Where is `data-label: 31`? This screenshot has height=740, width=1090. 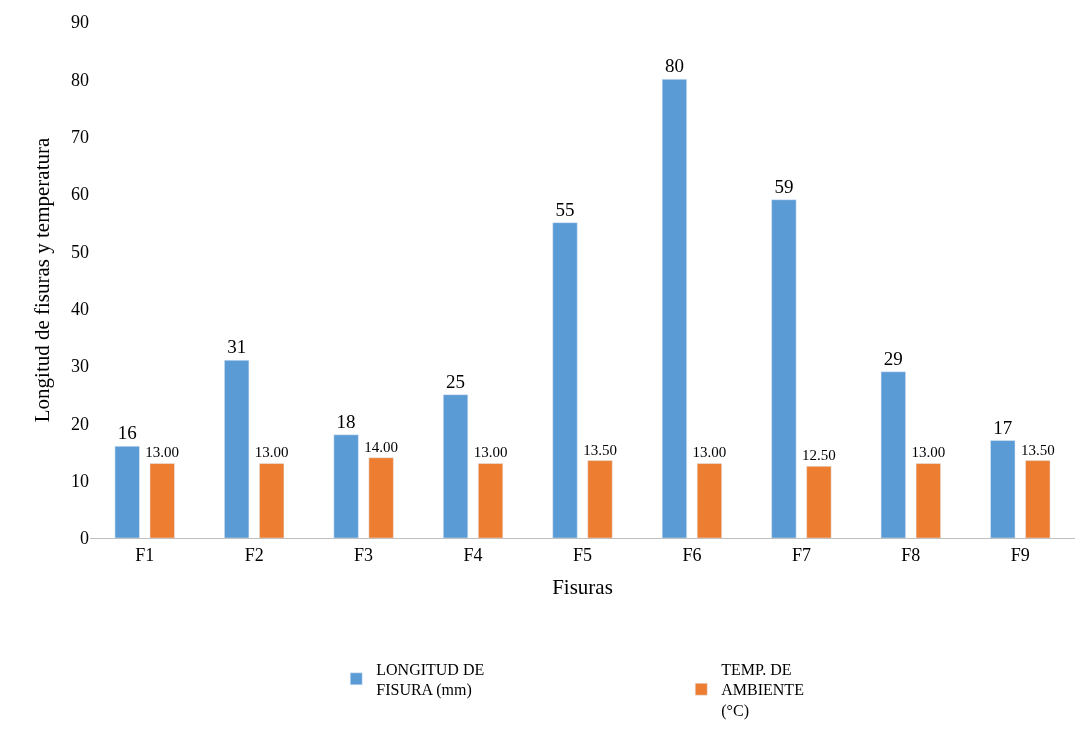
data-label: 31 is located at coordinates (237, 347).